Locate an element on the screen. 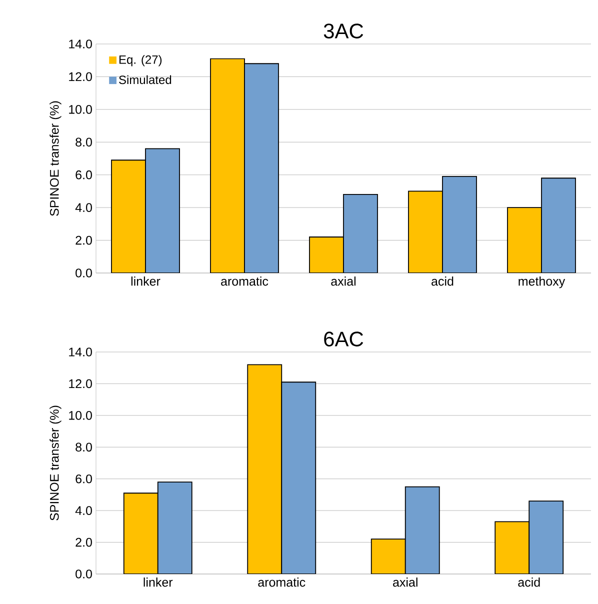 This screenshot has height=604, width=598. chart-title: 3AC is located at coordinates (344, 31).